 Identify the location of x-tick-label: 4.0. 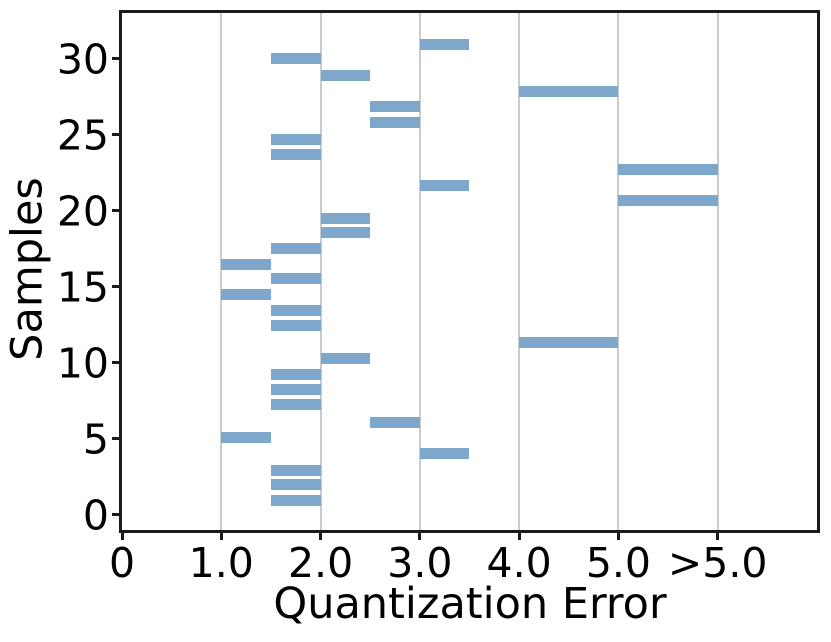
(519, 563).